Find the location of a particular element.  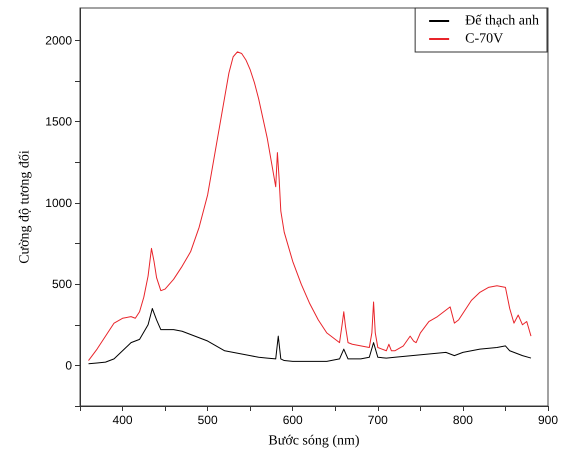

y-tick-label: 1500 is located at coordinates (58, 121).